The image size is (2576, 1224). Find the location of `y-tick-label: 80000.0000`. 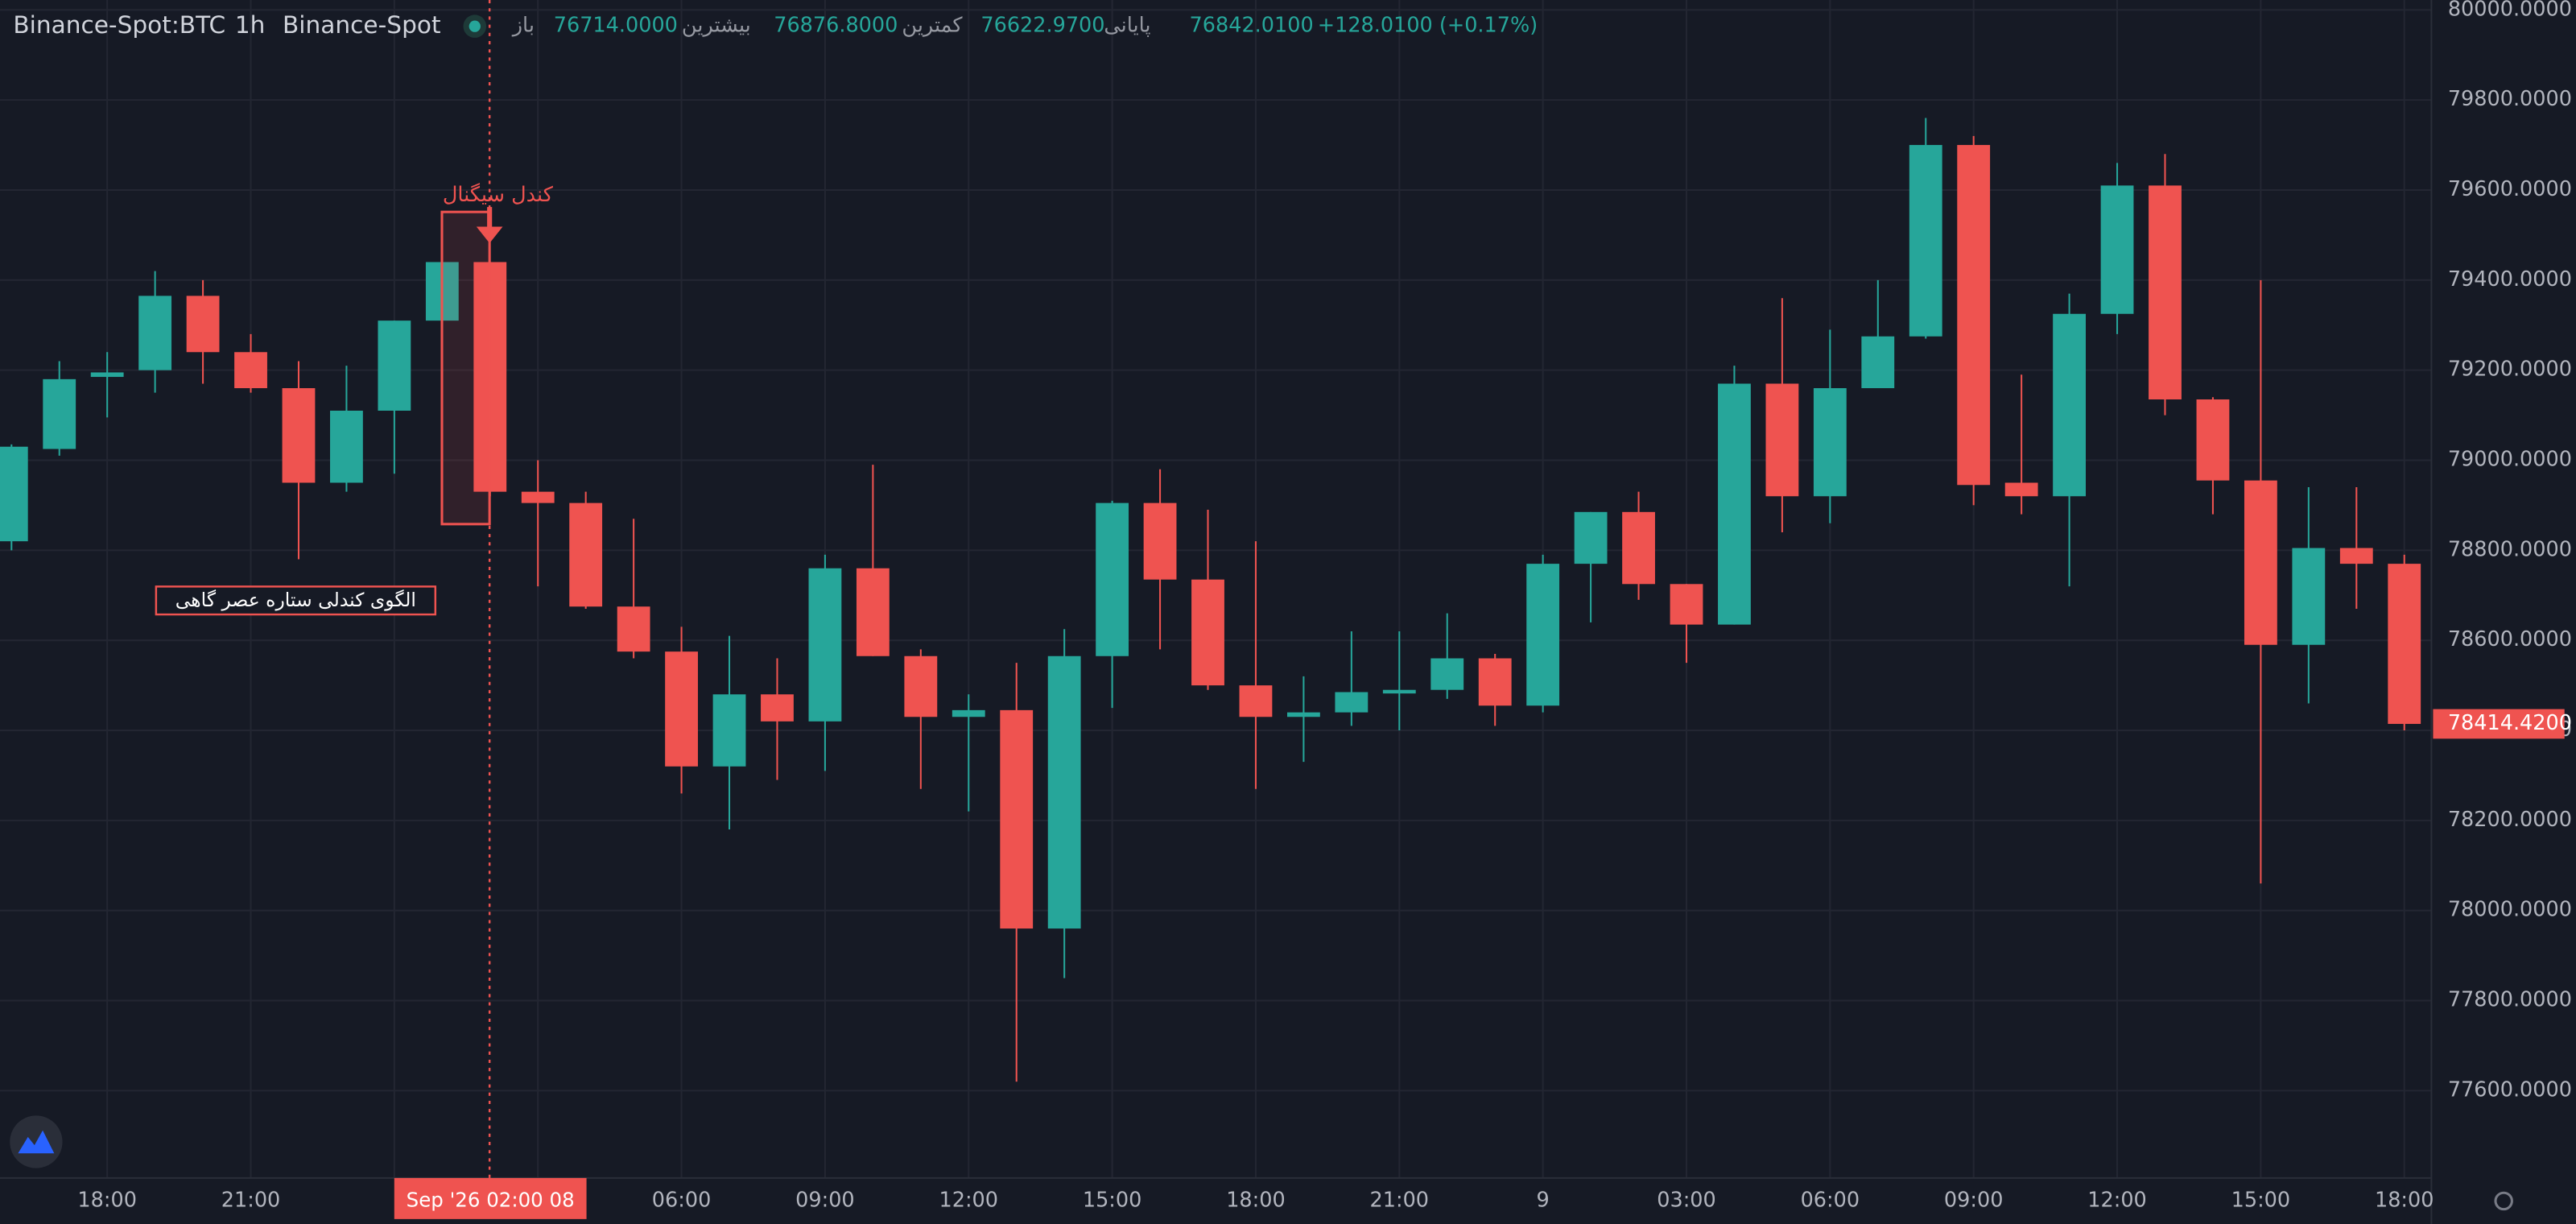

y-tick-label: 80000.0000 is located at coordinates (2510, 10).